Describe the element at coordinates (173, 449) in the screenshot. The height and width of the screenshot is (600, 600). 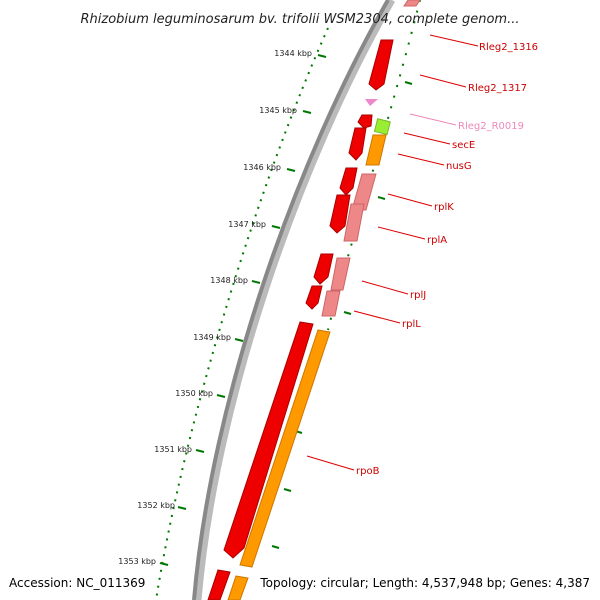
I see `tick-label: 1351 kbp` at that location.